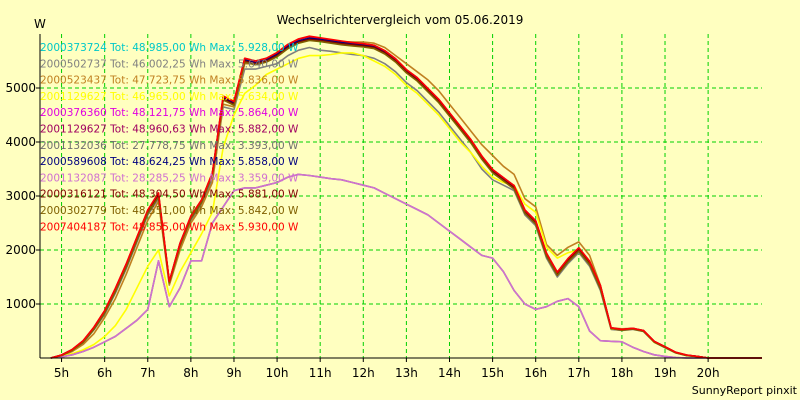 The width and height of the screenshot is (800, 400). I want to click on y-tick-label: 5000, so click(20, 88).